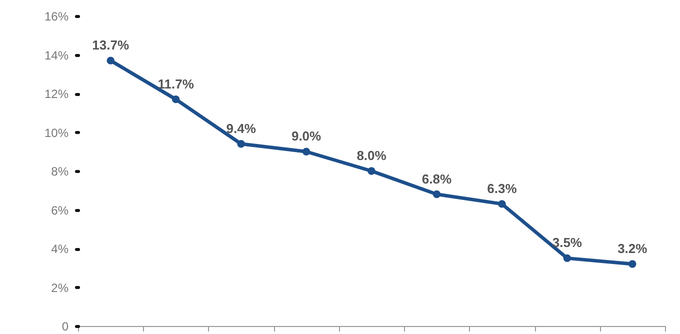 This screenshot has width=680, height=334. Describe the element at coordinates (306, 136) in the screenshot. I see `data-label: 9.0%` at that location.